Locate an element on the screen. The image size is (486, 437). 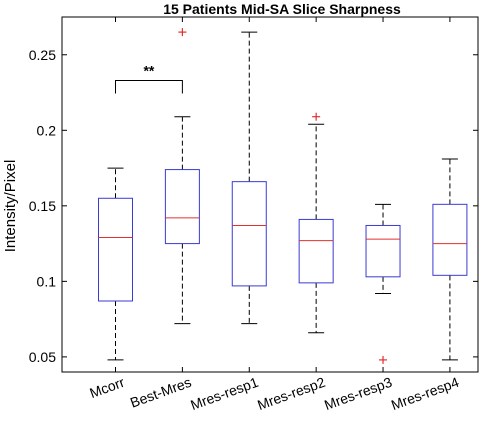
category-label-1: Best-Mres is located at coordinates (160, 392).